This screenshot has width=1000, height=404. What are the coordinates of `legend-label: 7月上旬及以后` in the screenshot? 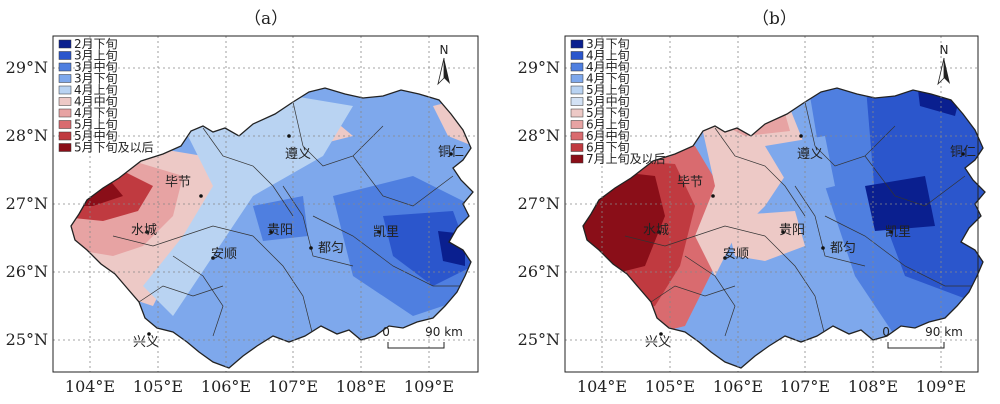 It's located at (626, 159).